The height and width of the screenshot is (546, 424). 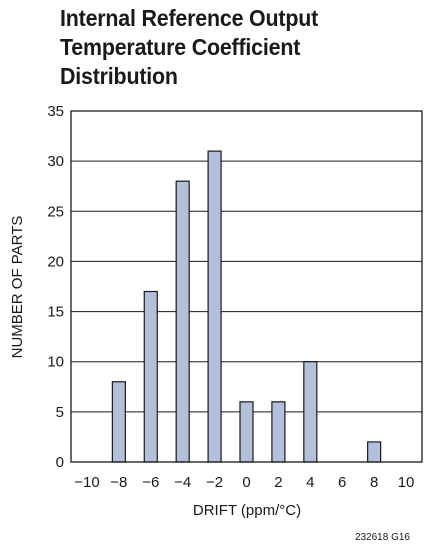 What do you see at coordinates (278, 482) in the screenshot?
I see `x-tick-label: 2` at bounding box center [278, 482].